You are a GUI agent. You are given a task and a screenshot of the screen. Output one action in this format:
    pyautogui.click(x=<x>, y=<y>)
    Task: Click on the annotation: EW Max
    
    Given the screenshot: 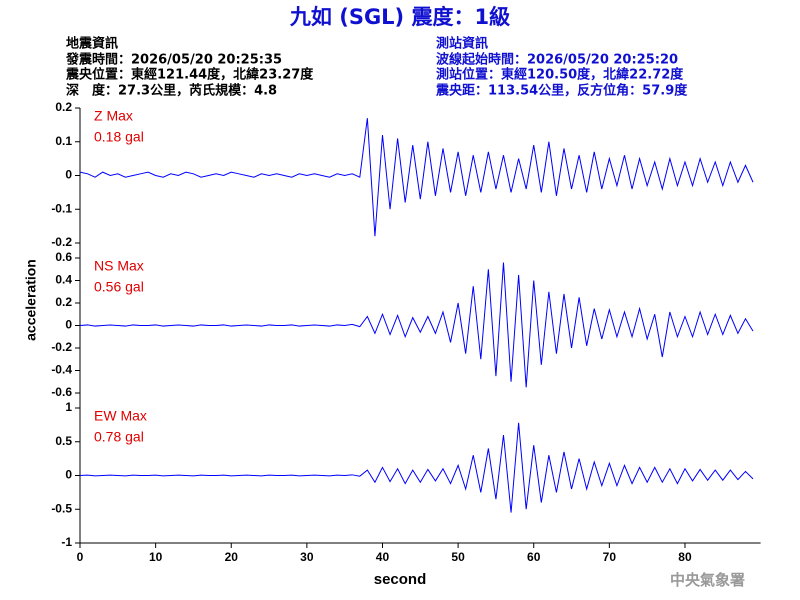 What is the action you would take?
    pyautogui.click(x=120, y=416)
    